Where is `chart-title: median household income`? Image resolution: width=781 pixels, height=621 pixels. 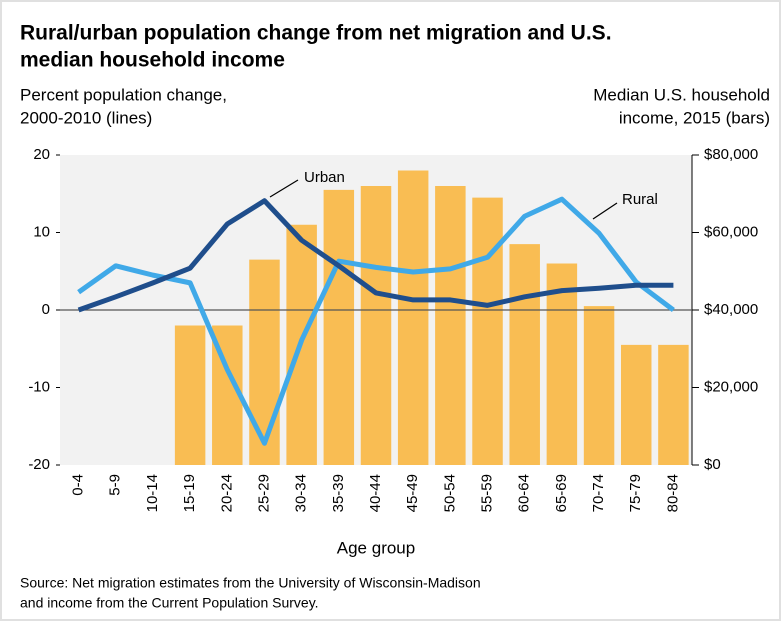
chart-title: median household income is located at coordinates (152, 60).